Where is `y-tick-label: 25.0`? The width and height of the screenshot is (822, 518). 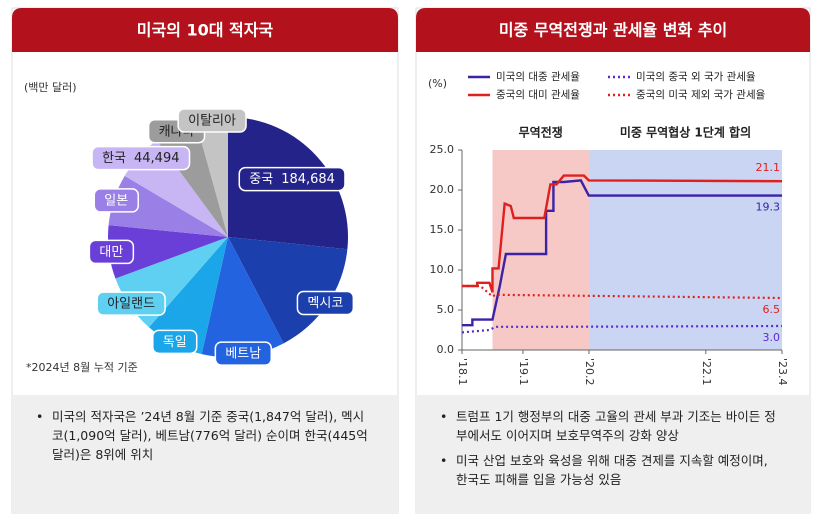
y-tick-label: 25.0 is located at coordinates (442, 149).